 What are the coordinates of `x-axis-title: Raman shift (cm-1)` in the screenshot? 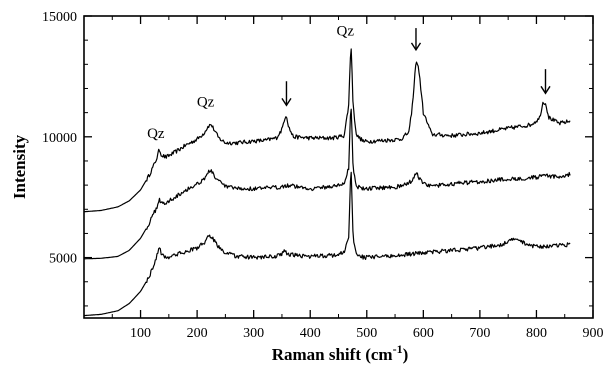 It's located at (340, 353).